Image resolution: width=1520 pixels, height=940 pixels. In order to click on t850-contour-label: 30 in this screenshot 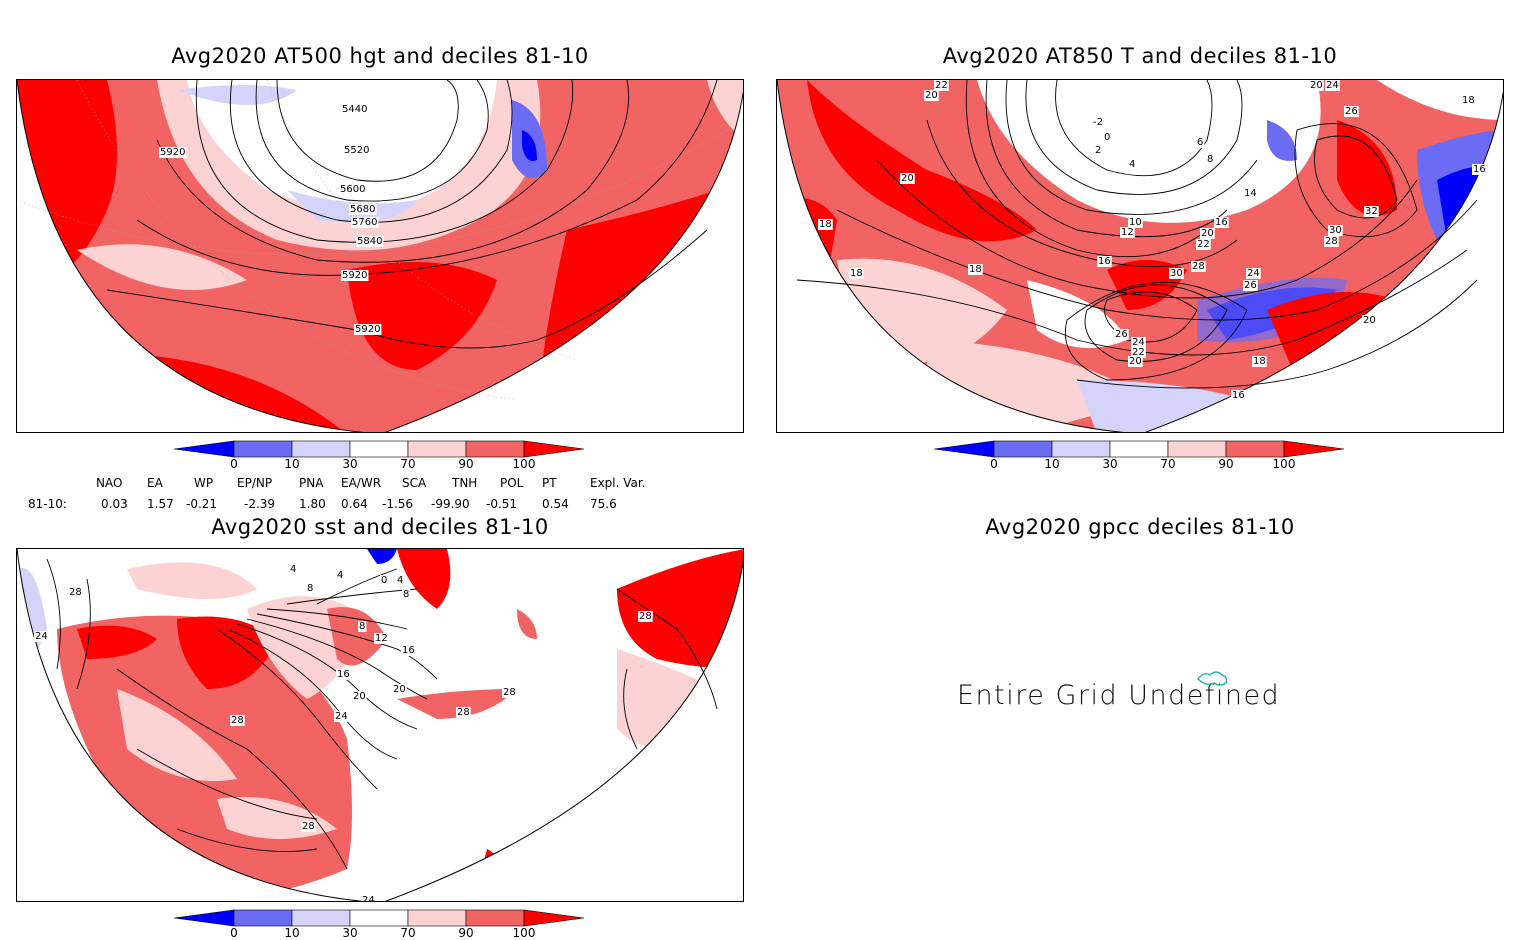, I will do `click(1176, 273)`.